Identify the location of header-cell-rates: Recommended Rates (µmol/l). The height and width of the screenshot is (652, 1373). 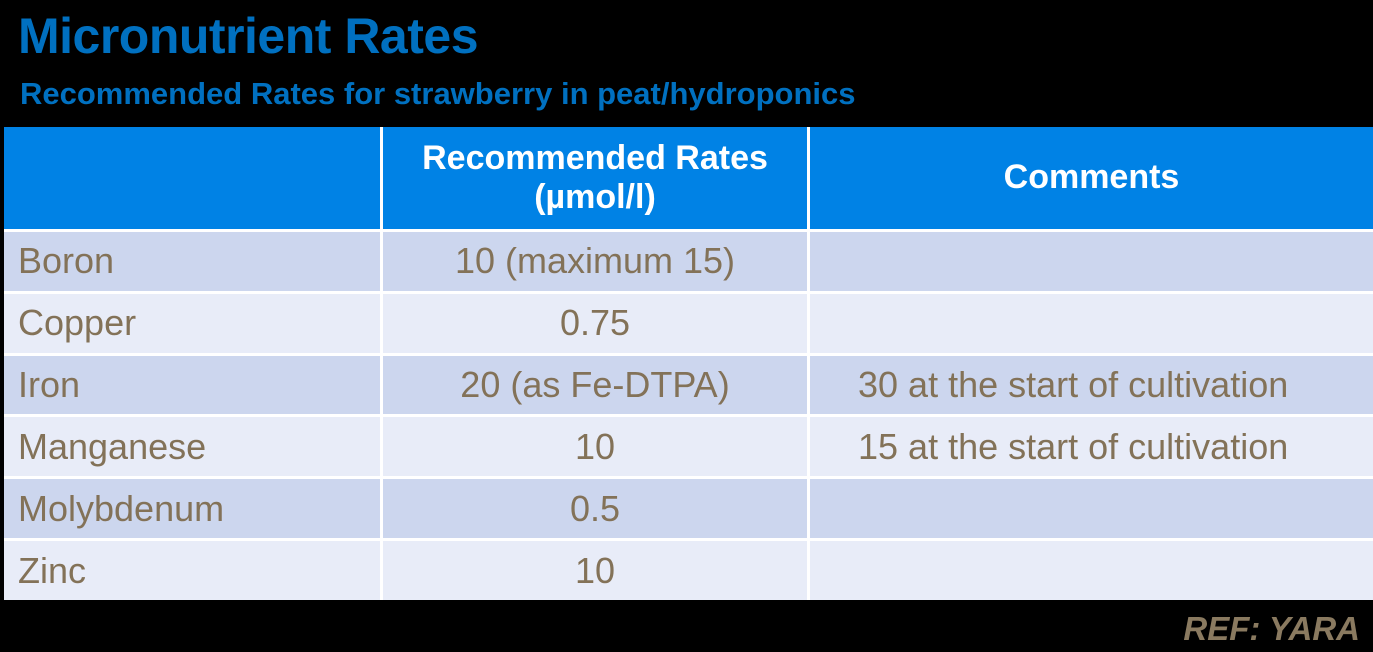
(595, 178).